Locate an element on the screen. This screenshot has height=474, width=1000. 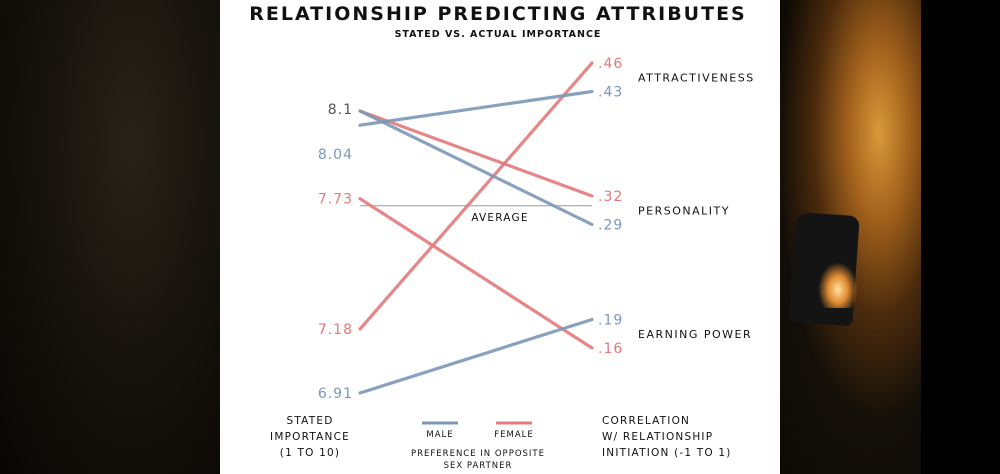
right-axis-label-line: W/ RELATIONSHIP is located at coordinates (657, 437).